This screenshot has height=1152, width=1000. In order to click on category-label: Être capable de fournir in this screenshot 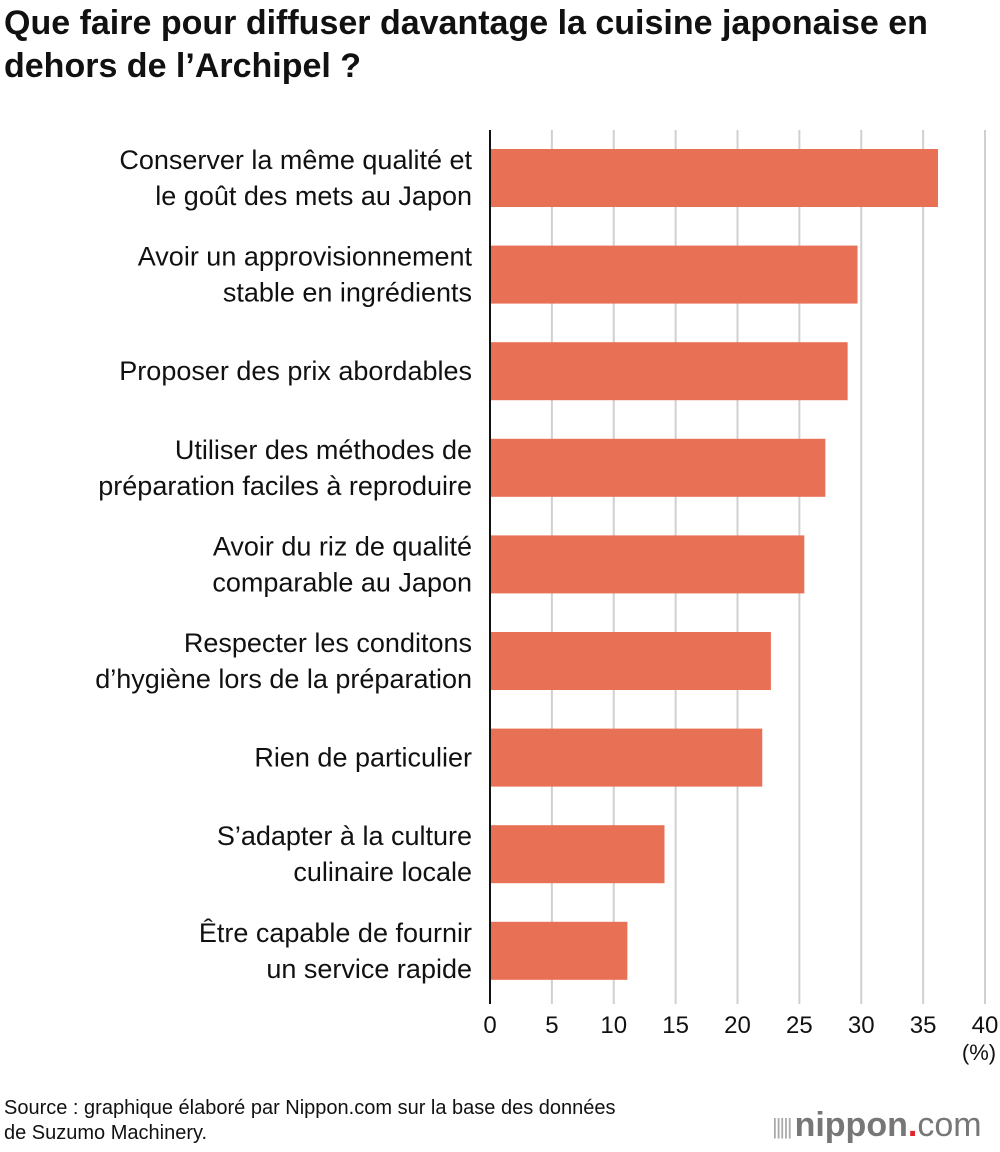, I will do `click(335, 932)`.